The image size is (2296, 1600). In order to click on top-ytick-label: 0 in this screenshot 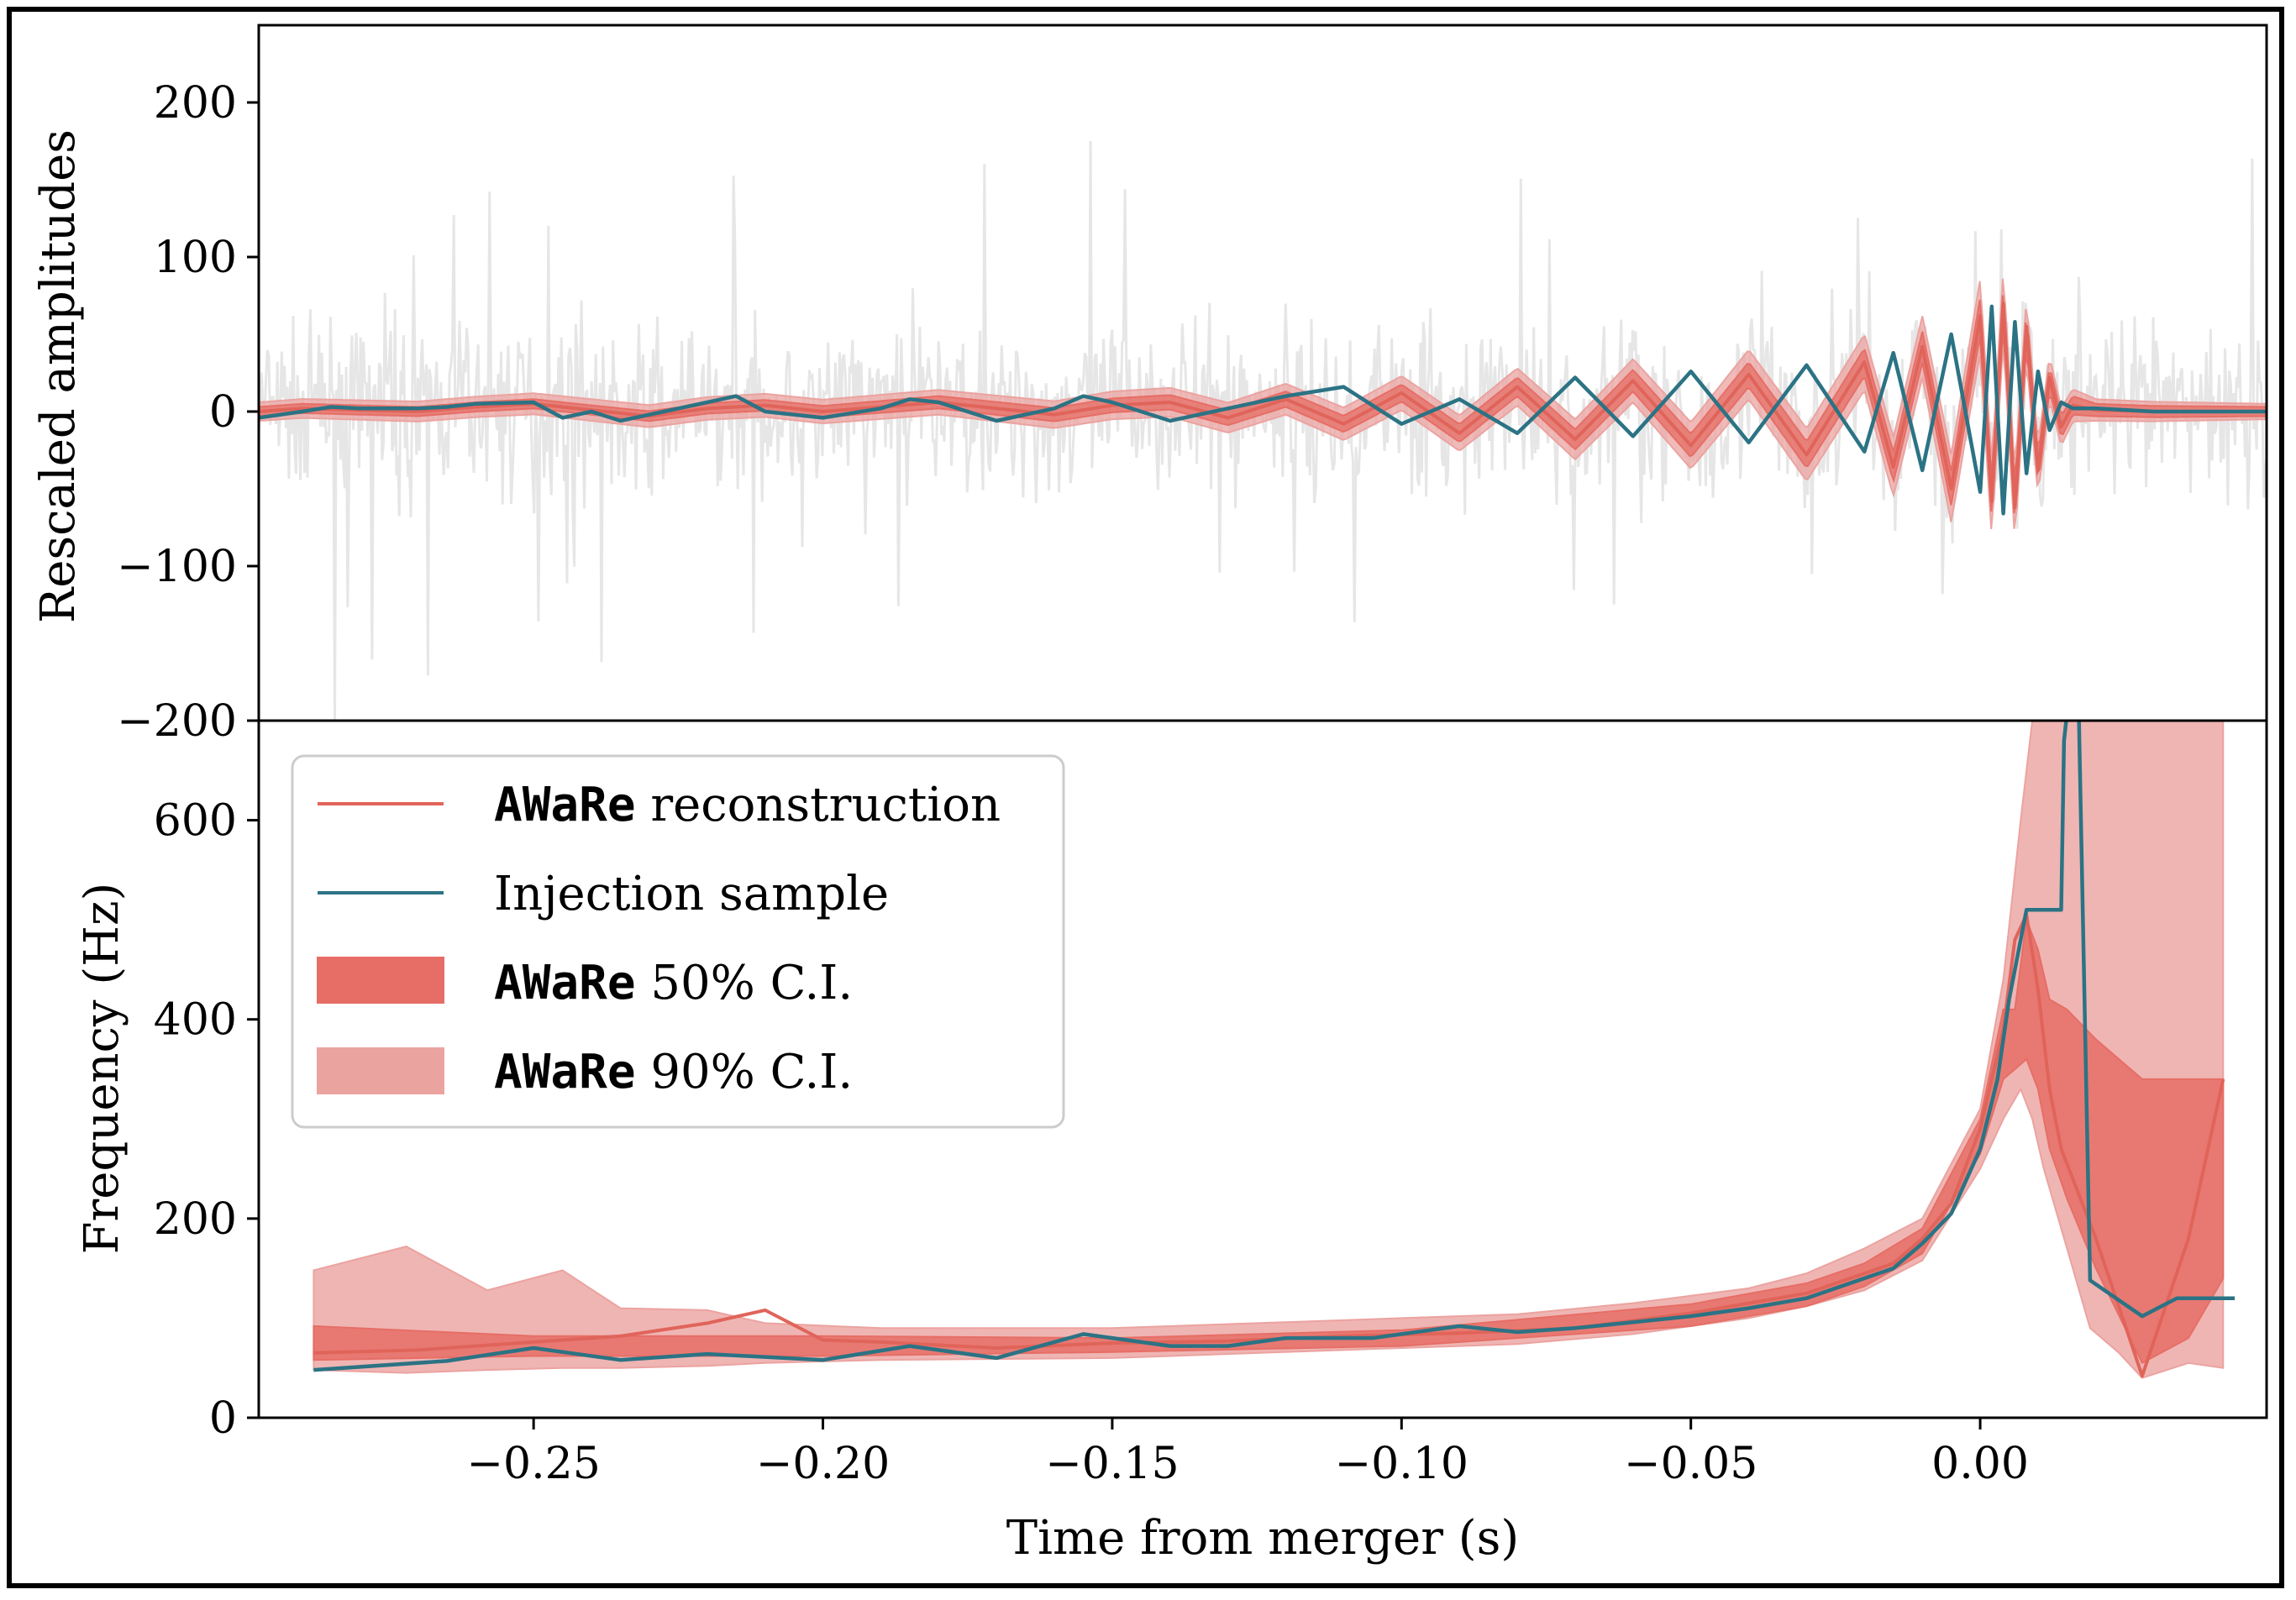, I will do `click(223, 412)`.